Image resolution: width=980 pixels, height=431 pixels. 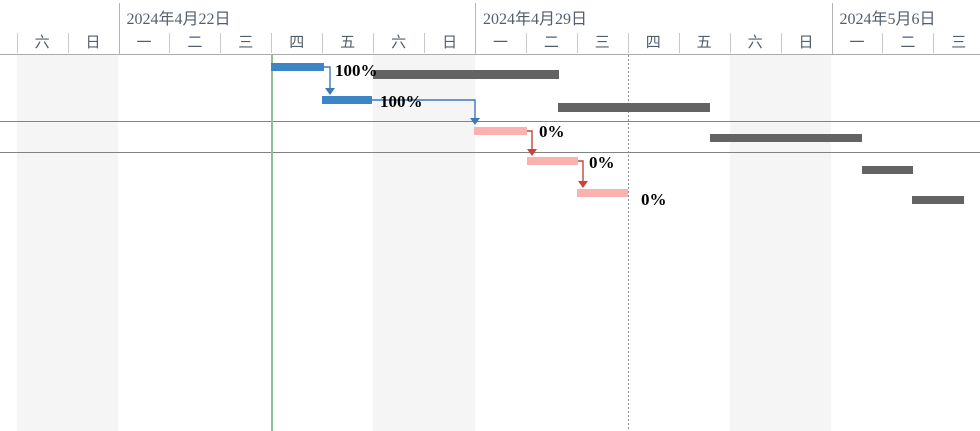 I want to click on task-4-slack-bar, so click(x=887, y=170).